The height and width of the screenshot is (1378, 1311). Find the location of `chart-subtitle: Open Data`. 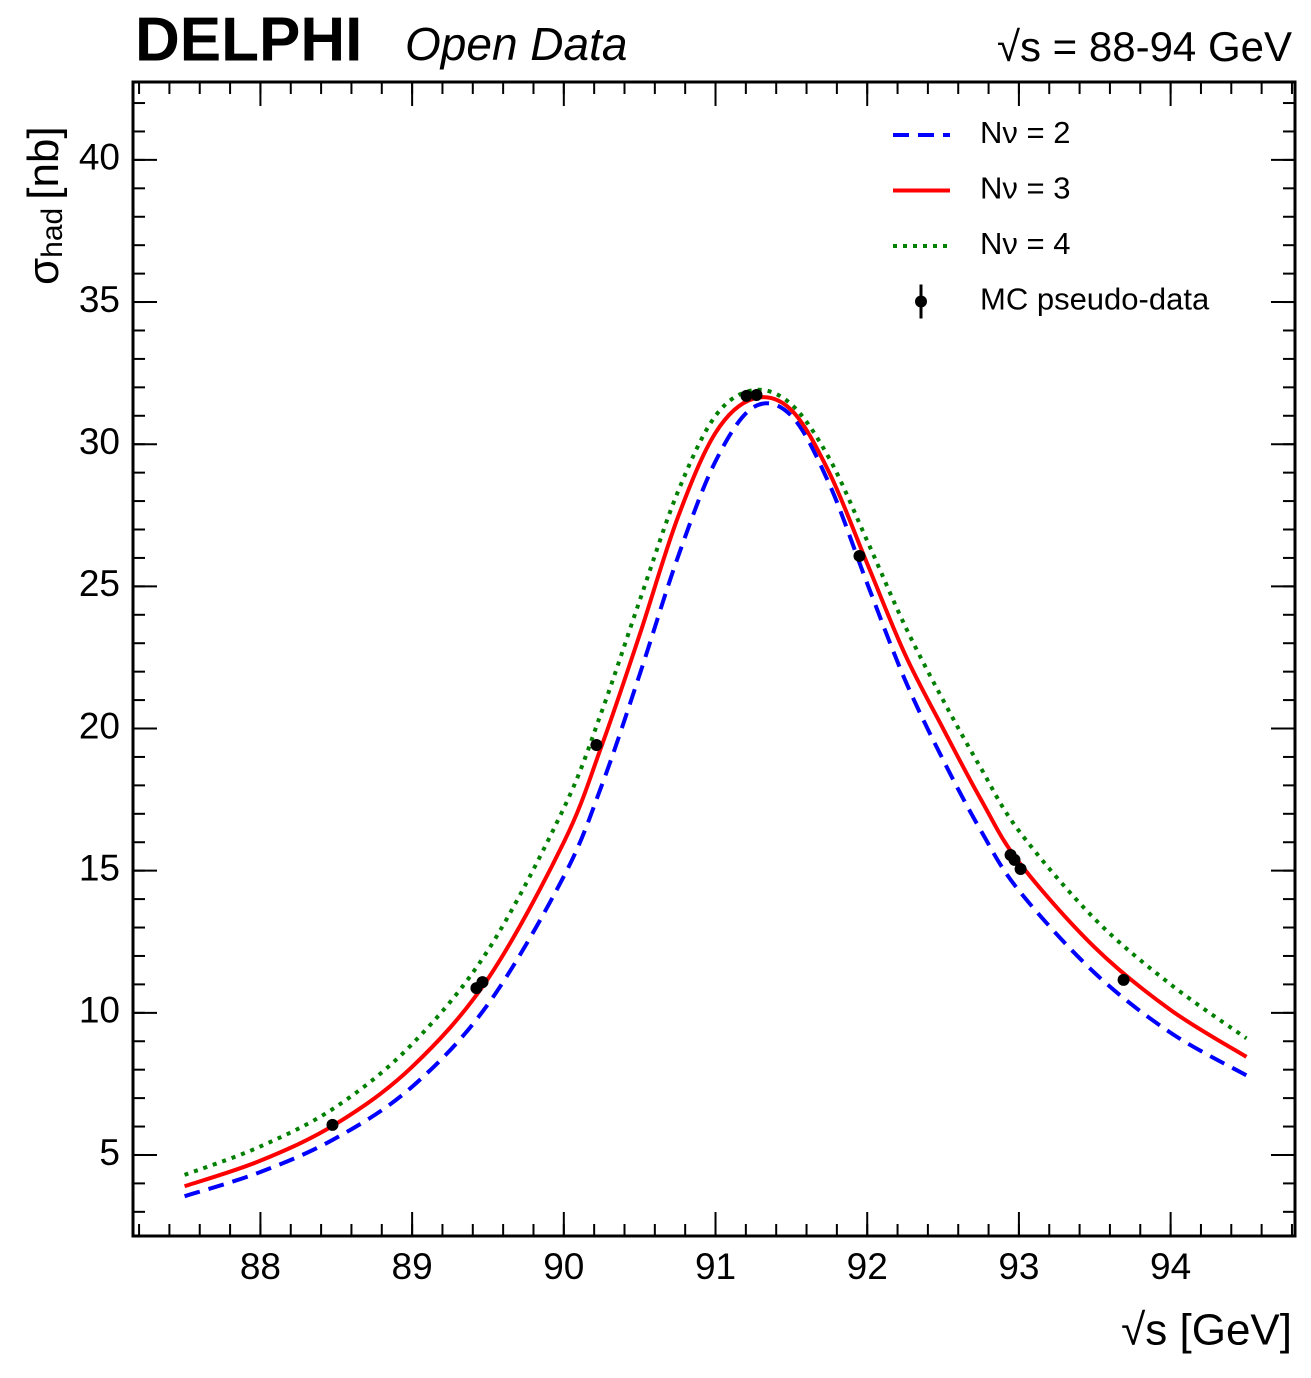

chart-subtitle: Open Data is located at coordinates (516, 44).